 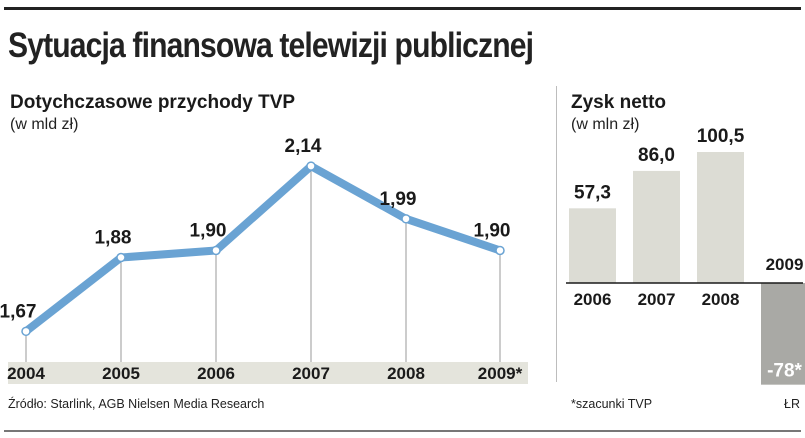 What do you see at coordinates (592, 245) in the screenshot?
I see `bar-2006` at bounding box center [592, 245].